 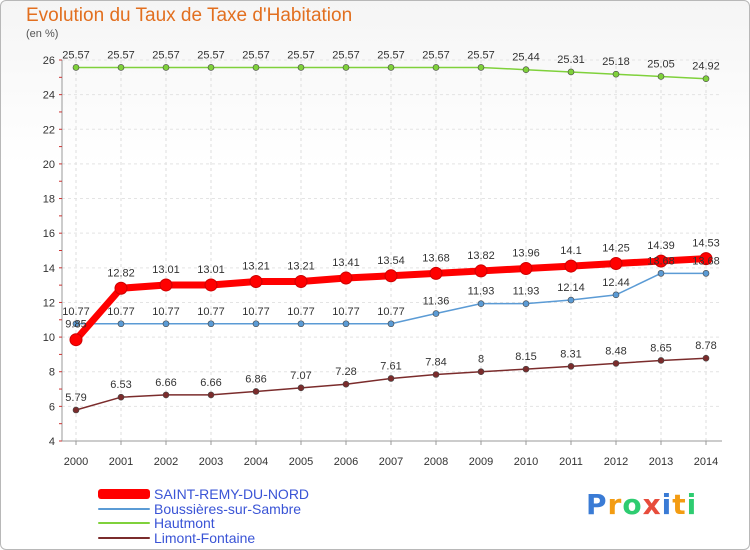 I want to click on data-label: 14.25, so click(x=616, y=248).